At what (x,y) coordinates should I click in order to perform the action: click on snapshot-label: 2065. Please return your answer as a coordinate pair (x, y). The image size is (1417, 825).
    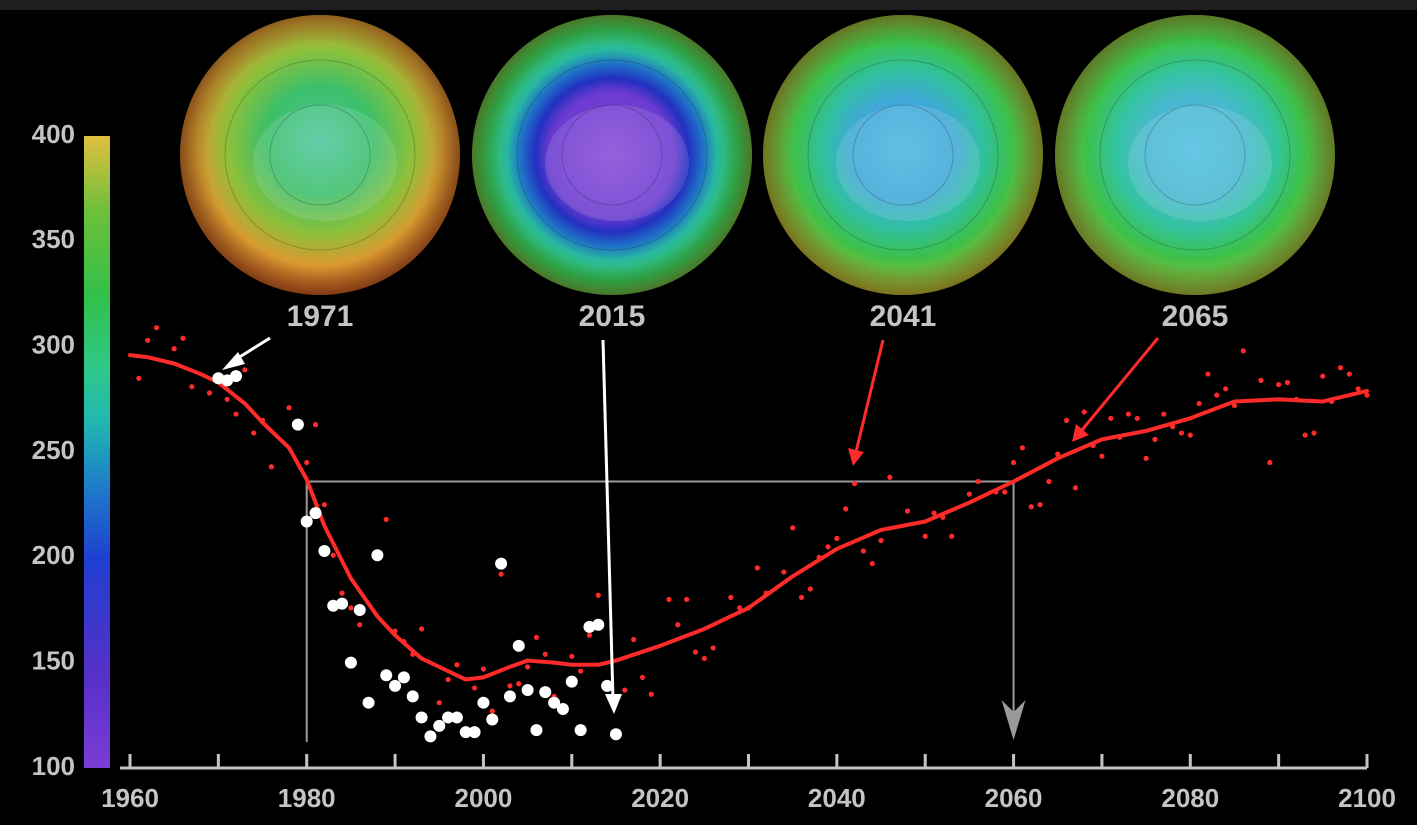
    Looking at the image, I should click on (1195, 316).